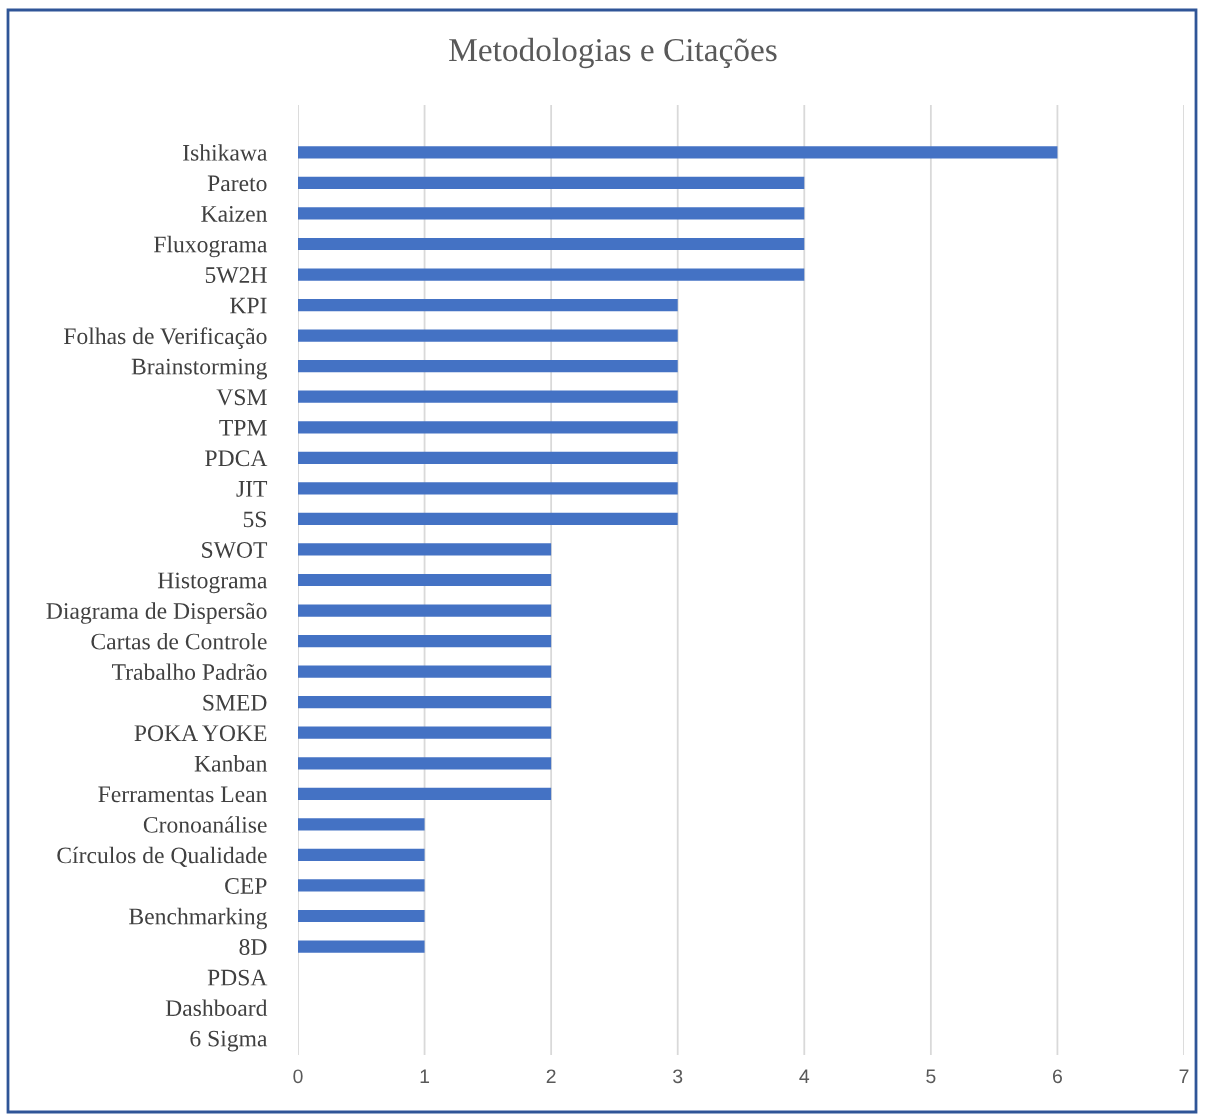 Image resolution: width=1218 pixels, height=1120 pixels. What do you see at coordinates (235, 550) in the screenshot?
I see `y-tick-label: SWOT` at bounding box center [235, 550].